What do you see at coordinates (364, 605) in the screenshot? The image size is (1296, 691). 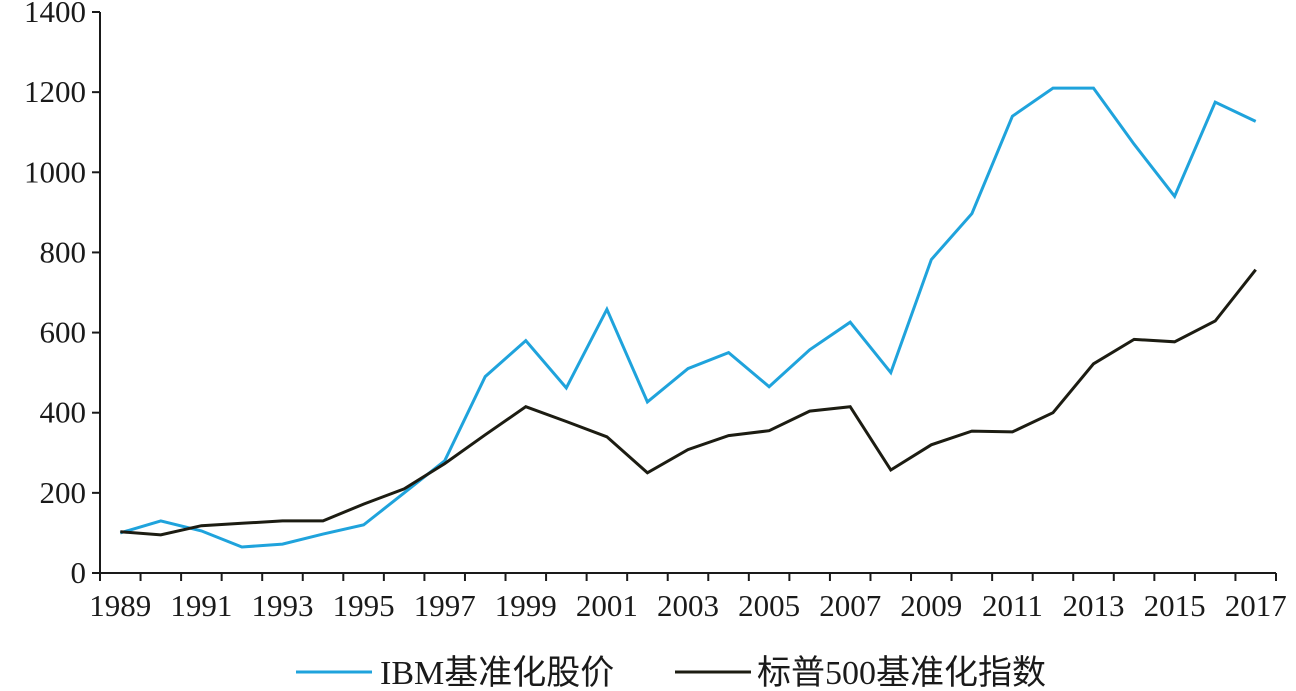 I see `x-tick-label: 1995` at bounding box center [364, 605].